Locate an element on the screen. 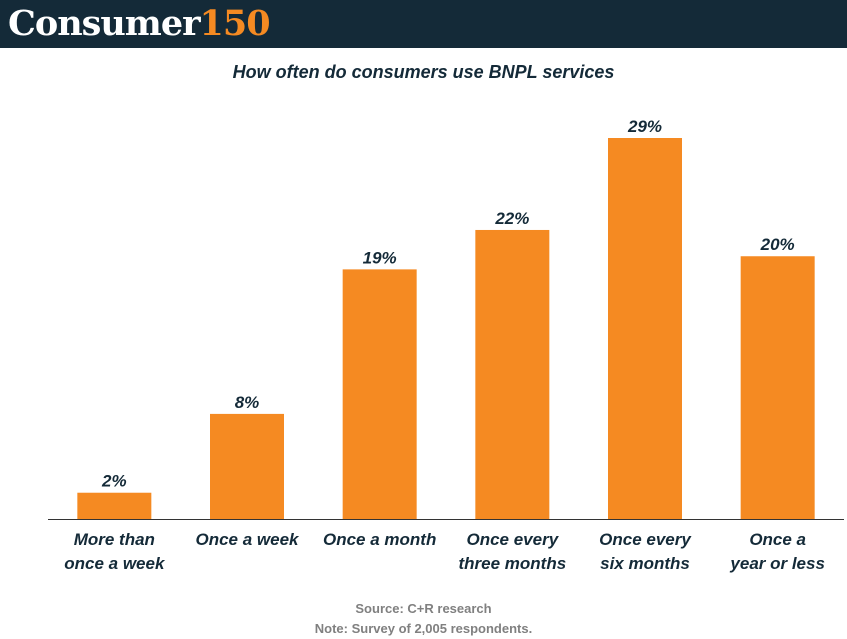 The width and height of the screenshot is (847, 639). category-label-3-0: Once every is located at coordinates (512, 539).